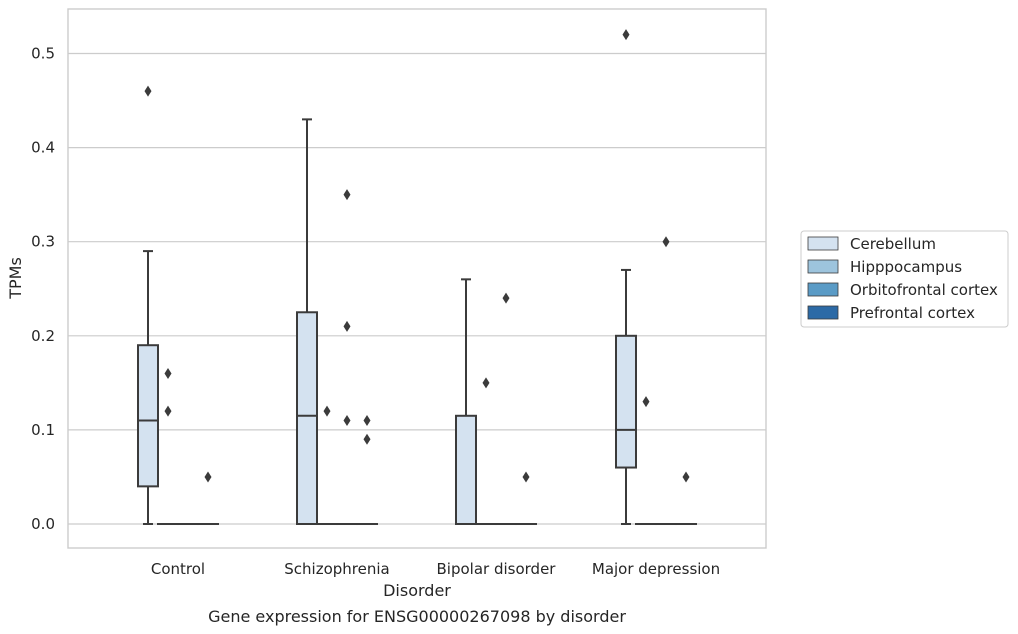 The height and width of the screenshot is (634, 1018). What do you see at coordinates (417, 590) in the screenshot?
I see `x-axis-label: Disorder` at bounding box center [417, 590].